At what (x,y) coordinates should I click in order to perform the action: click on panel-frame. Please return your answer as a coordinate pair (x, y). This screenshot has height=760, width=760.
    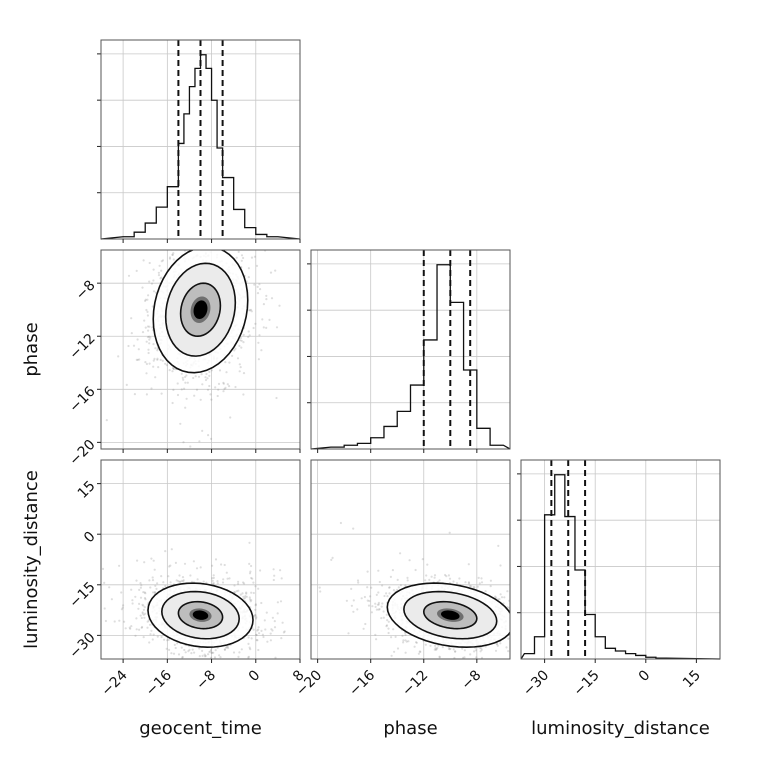
    Looking at the image, I should click on (410, 559).